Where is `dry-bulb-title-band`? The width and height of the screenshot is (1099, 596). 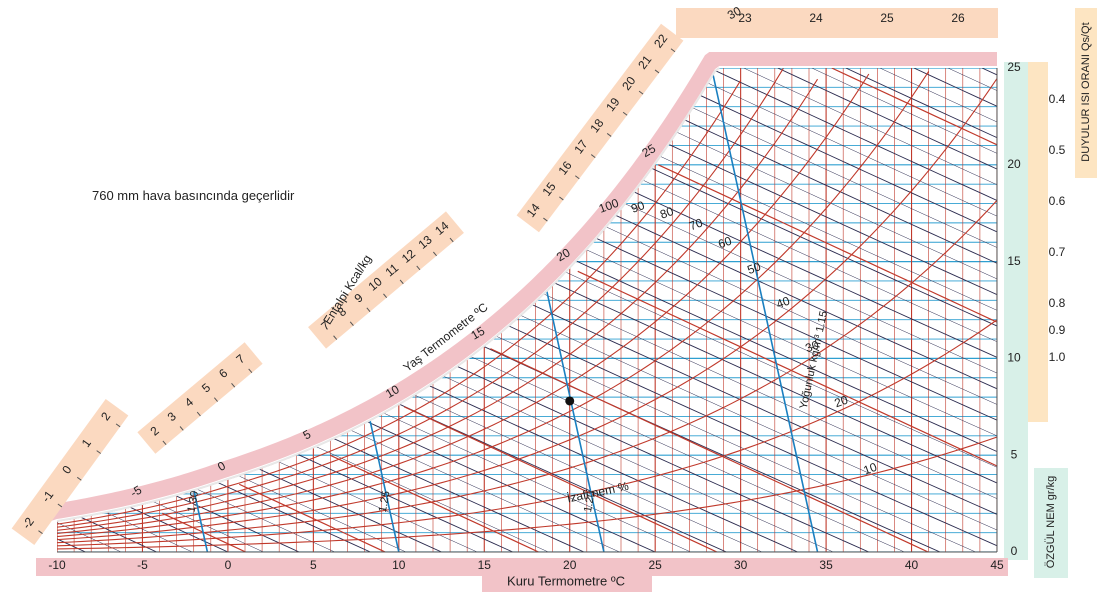
dry-bulb-title-band is located at coordinates (567, 583).